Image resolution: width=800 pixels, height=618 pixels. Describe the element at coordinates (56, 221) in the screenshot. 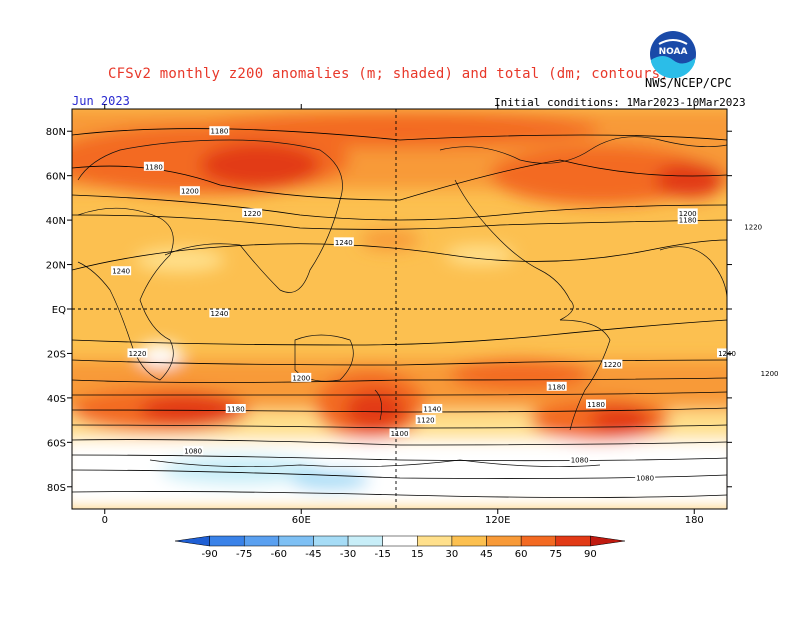

I see `y-tick-label: 40N` at that location.